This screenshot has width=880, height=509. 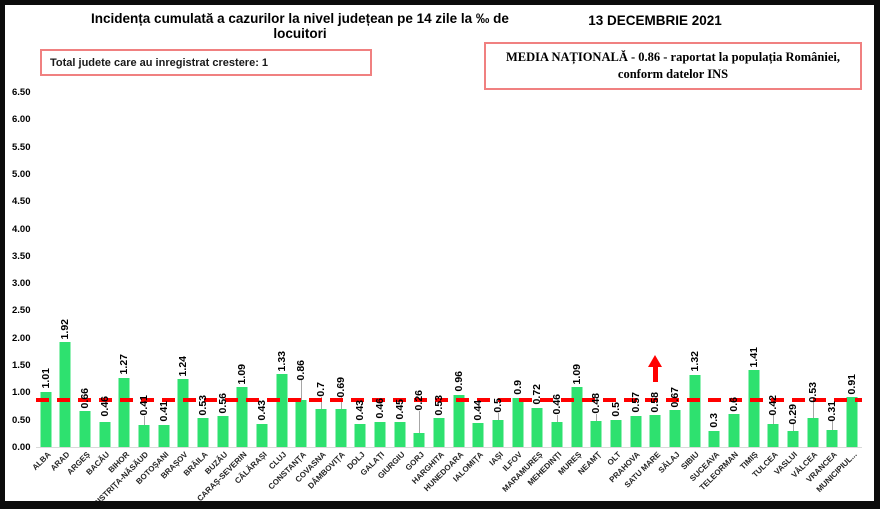 What do you see at coordinates (806, 286) in the screenshot?
I see `bar-group: 0.53 VÂLCEA` at bounding box center [806, 286].